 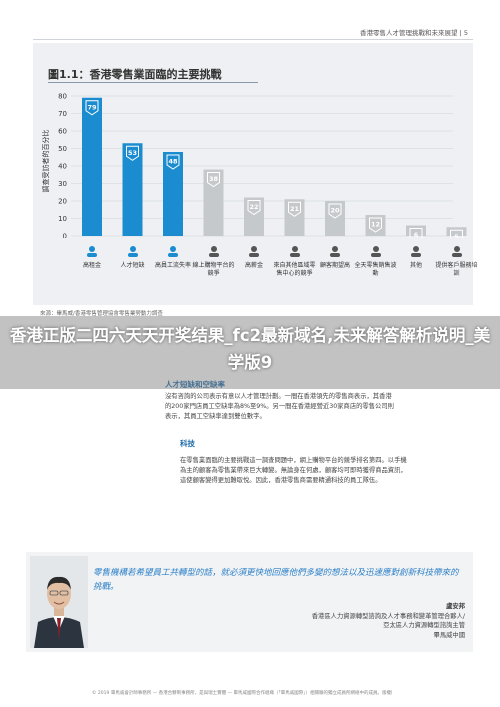 What do you see at coordinates (335, 250) in the screenshot?
I see `shield-check-icon` at bounding box center [335, 250].